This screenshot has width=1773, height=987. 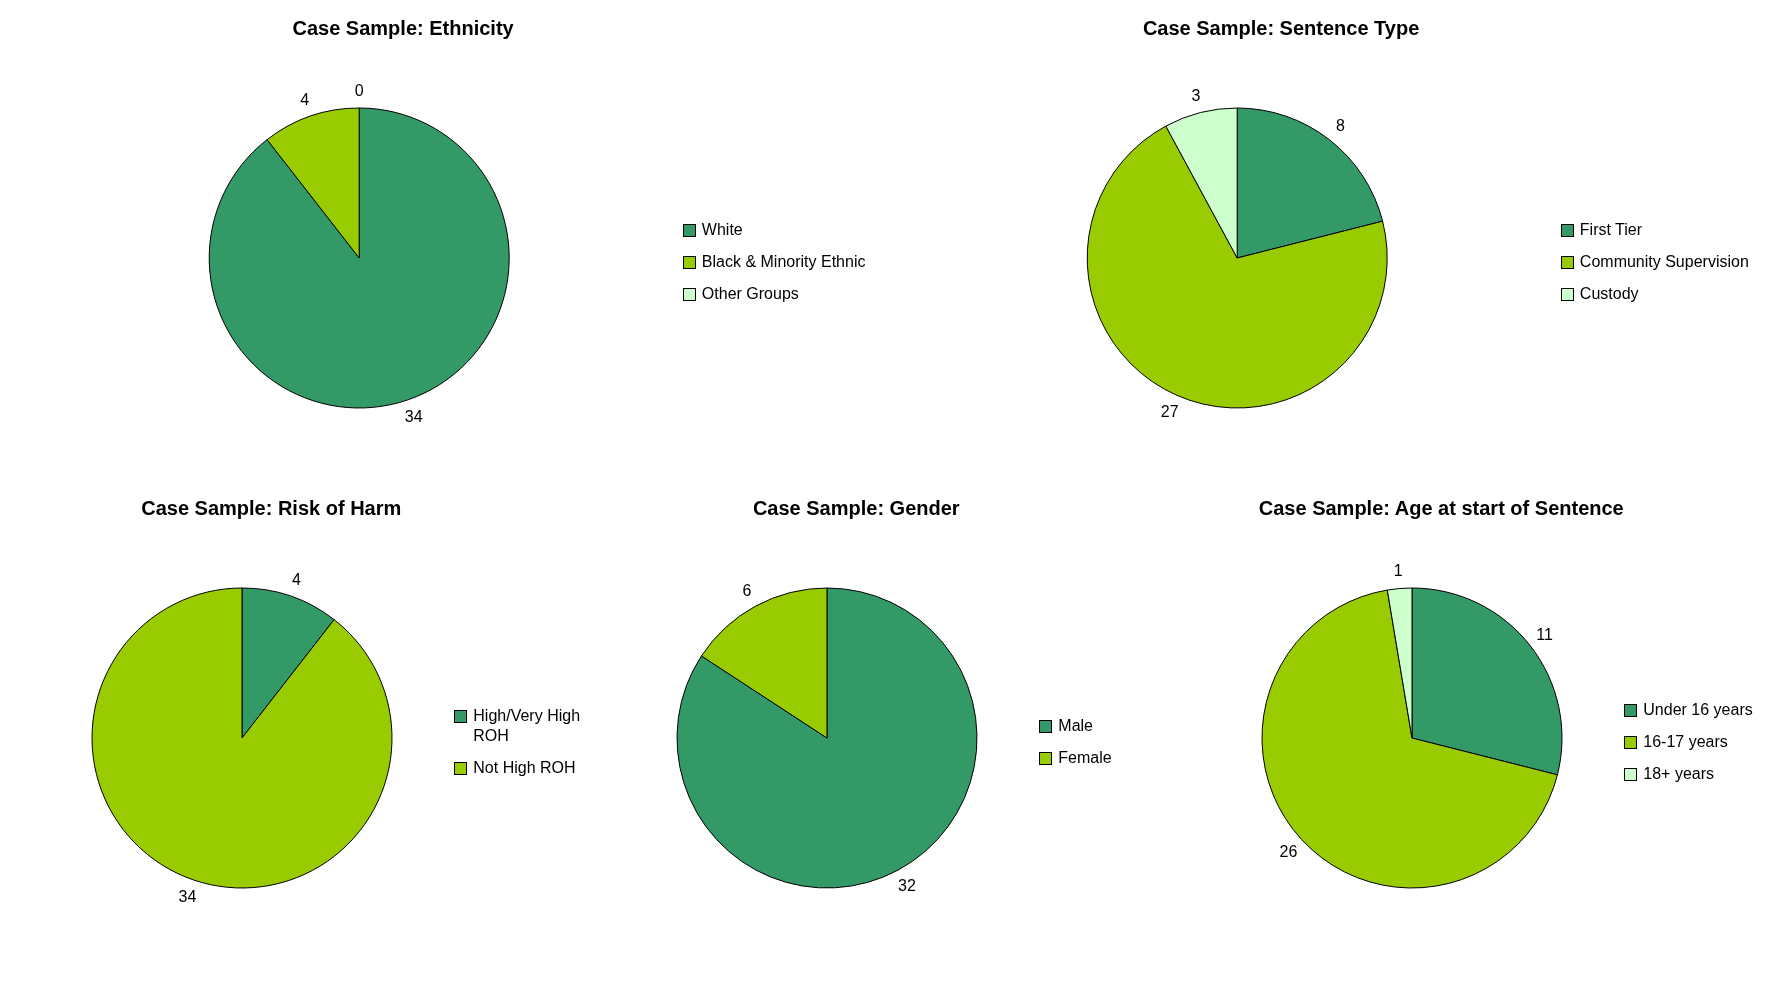 I want to click on legend-label: Under 16 years, so click(x=1698, y=710).